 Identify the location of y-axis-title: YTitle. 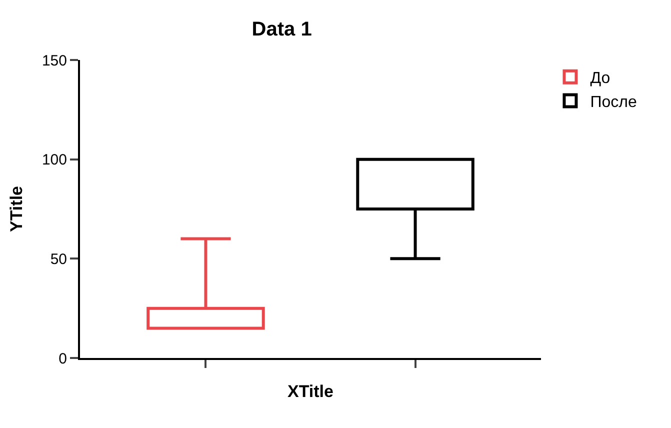
(16, 209).